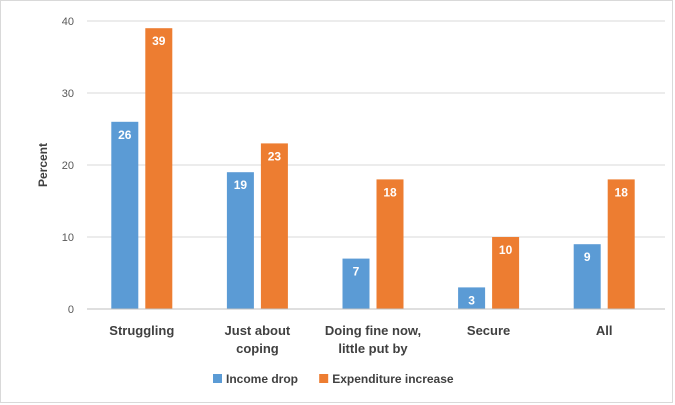 Image resolution: width=675 pixels, height=405 pixels. What do you see at coordinates (488, 330) in the screenshot?
I see `x-category-label: Secure` at bounding box center [488, 330].